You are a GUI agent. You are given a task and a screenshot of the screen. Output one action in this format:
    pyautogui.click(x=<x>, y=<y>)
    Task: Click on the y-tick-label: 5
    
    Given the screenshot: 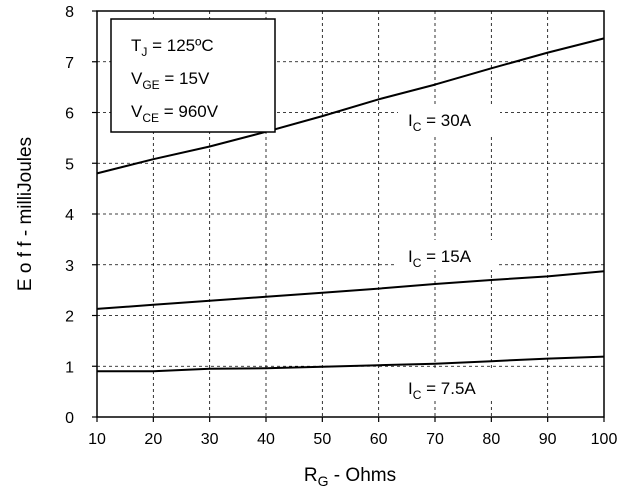 What is the action you would take?
    pyautogui.click(x=69, y=164)
    